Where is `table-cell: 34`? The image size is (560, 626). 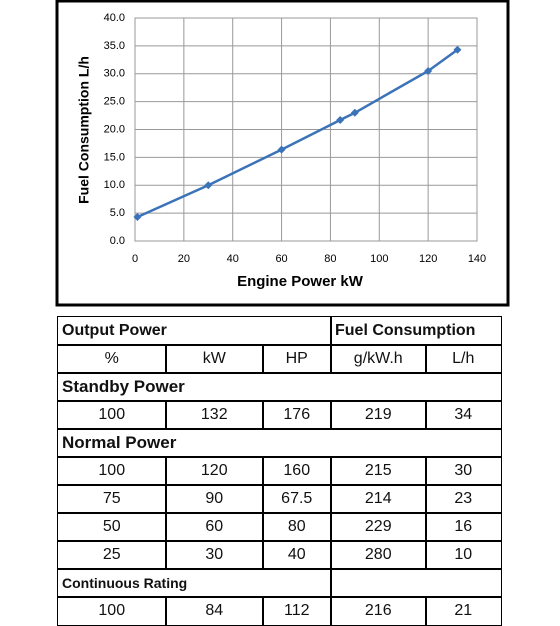 table-cell: 34 is located at coordinates (463, 415).